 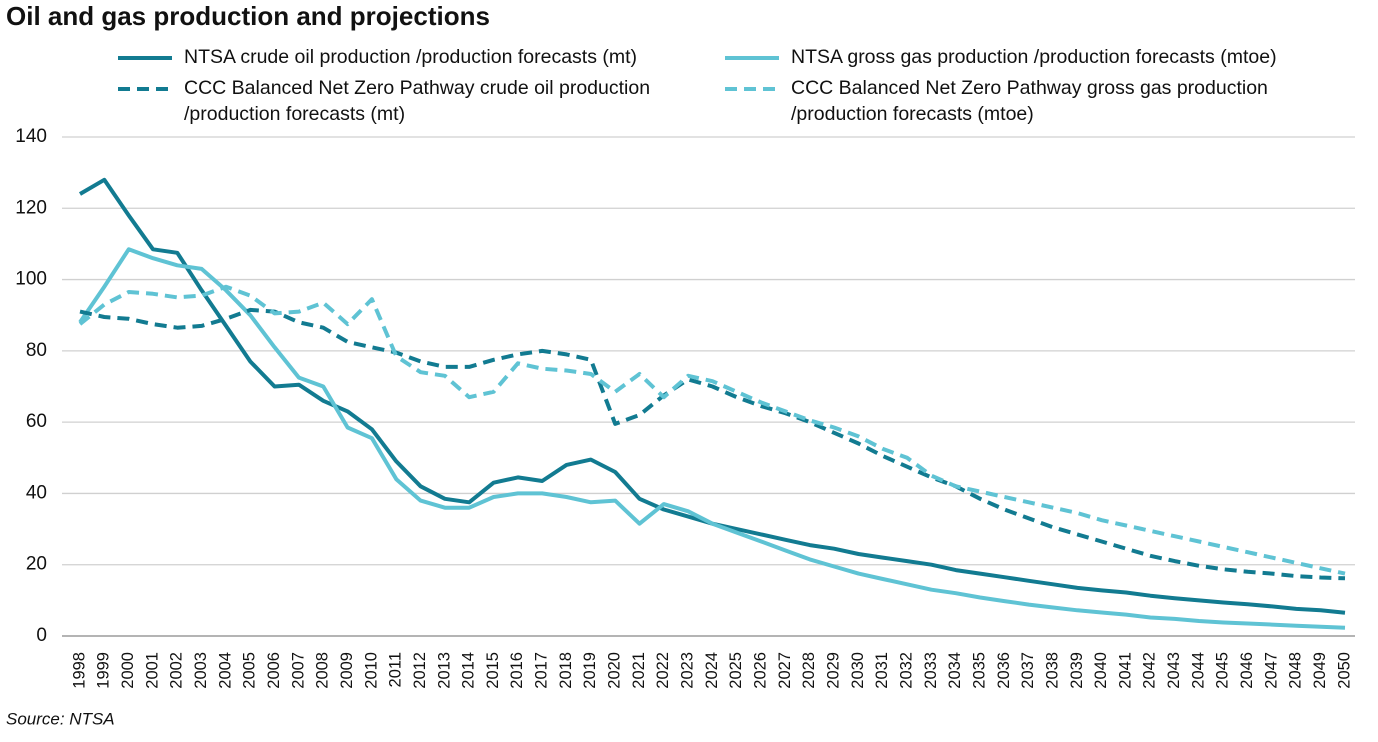 What do you see at coordinates (444, 670) in the screenshot?
I see `x-tick-label: 2013` at bounding box center [444, 670].